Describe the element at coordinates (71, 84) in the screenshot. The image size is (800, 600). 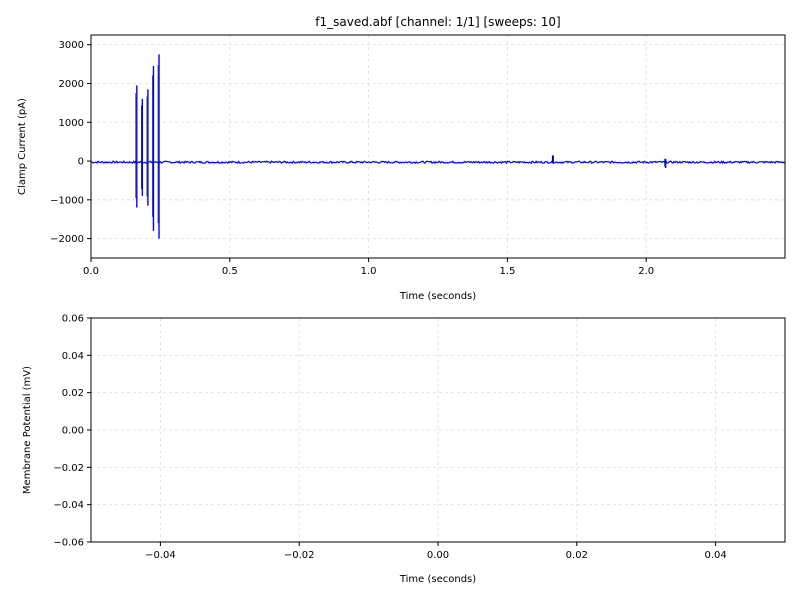
I see `y-tick-label: 2000` at that location.